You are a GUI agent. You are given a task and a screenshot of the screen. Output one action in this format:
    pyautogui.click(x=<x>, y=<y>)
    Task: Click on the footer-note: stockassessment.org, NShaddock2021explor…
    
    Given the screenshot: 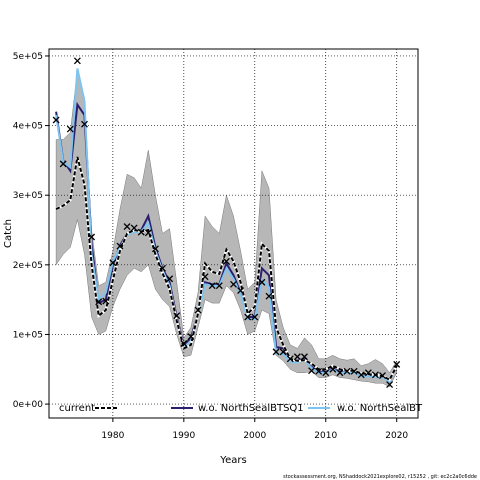 What is the action you would take?
    pyautogui.click(x=380, y=477)
    